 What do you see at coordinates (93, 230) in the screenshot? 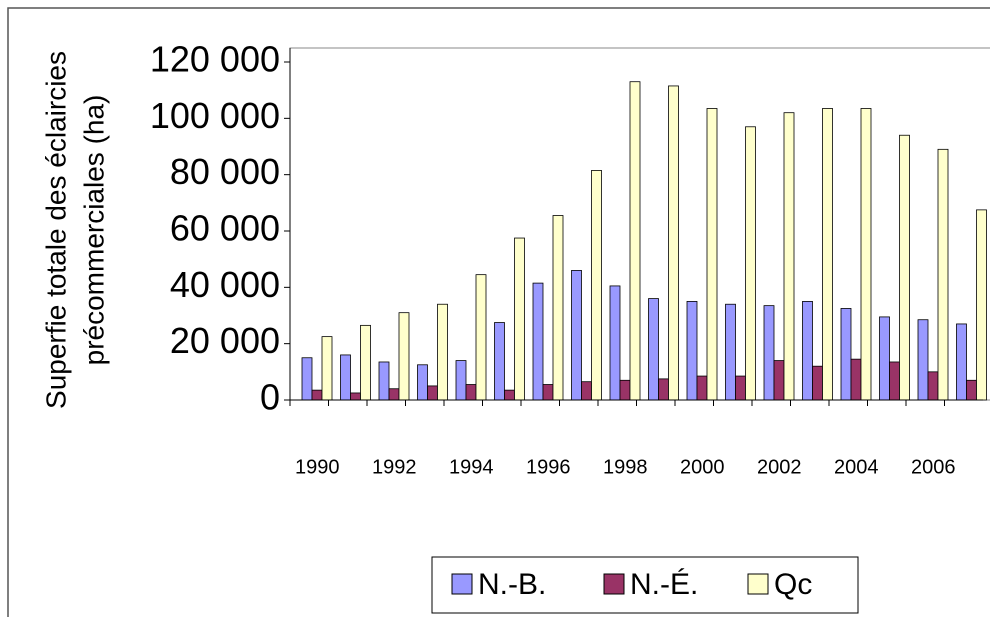
I see `y-axis-label: précommerciales (ha)` at bounding box center [93, 230].